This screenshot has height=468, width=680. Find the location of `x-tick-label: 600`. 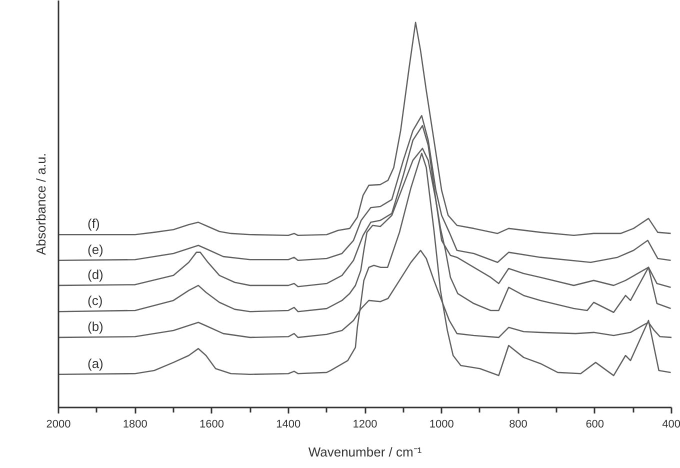

x-tick-label: 600 is located at coordinates (595, 424).